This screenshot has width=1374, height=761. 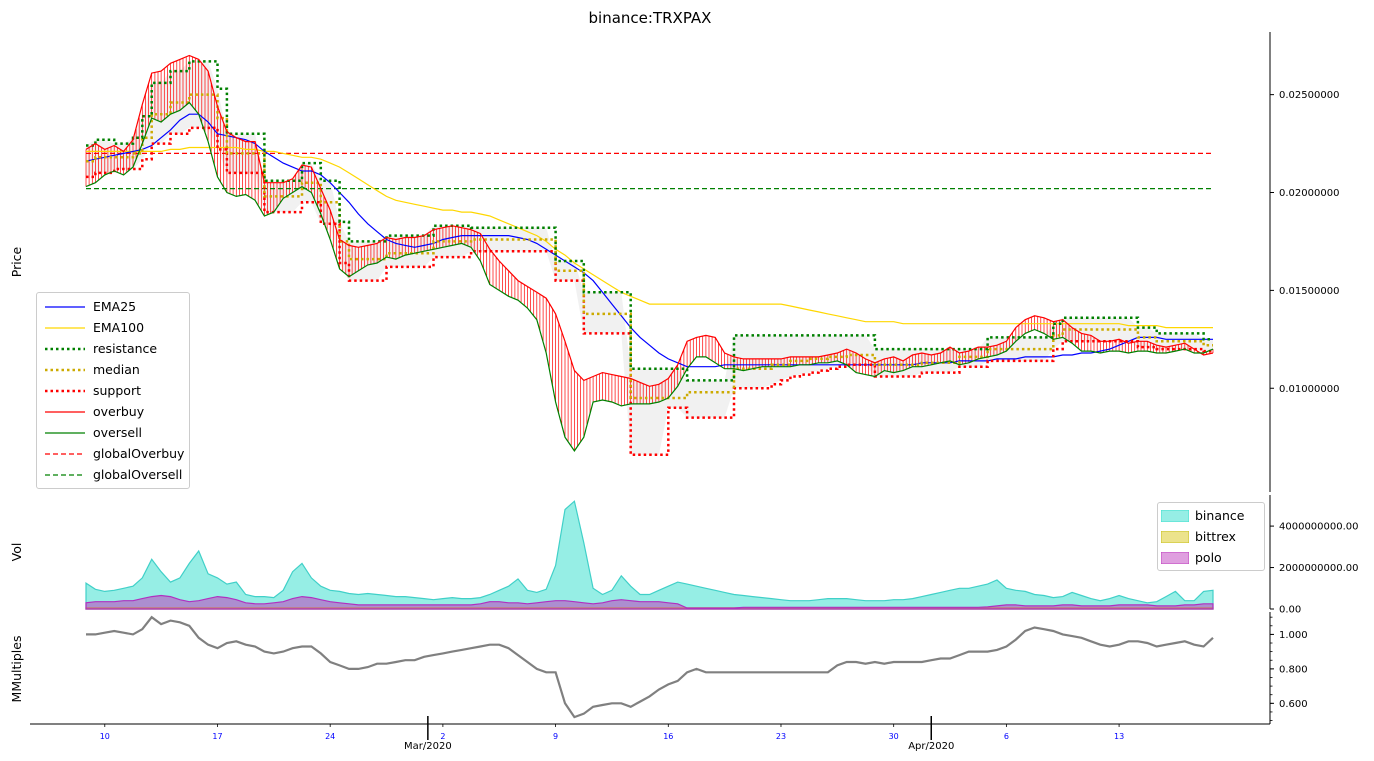 What do you see at coordinates (1293, 704) in the screenshot?
I see `mmultiples-ytick-label: 0.600` at bounding box center [1293, 704].